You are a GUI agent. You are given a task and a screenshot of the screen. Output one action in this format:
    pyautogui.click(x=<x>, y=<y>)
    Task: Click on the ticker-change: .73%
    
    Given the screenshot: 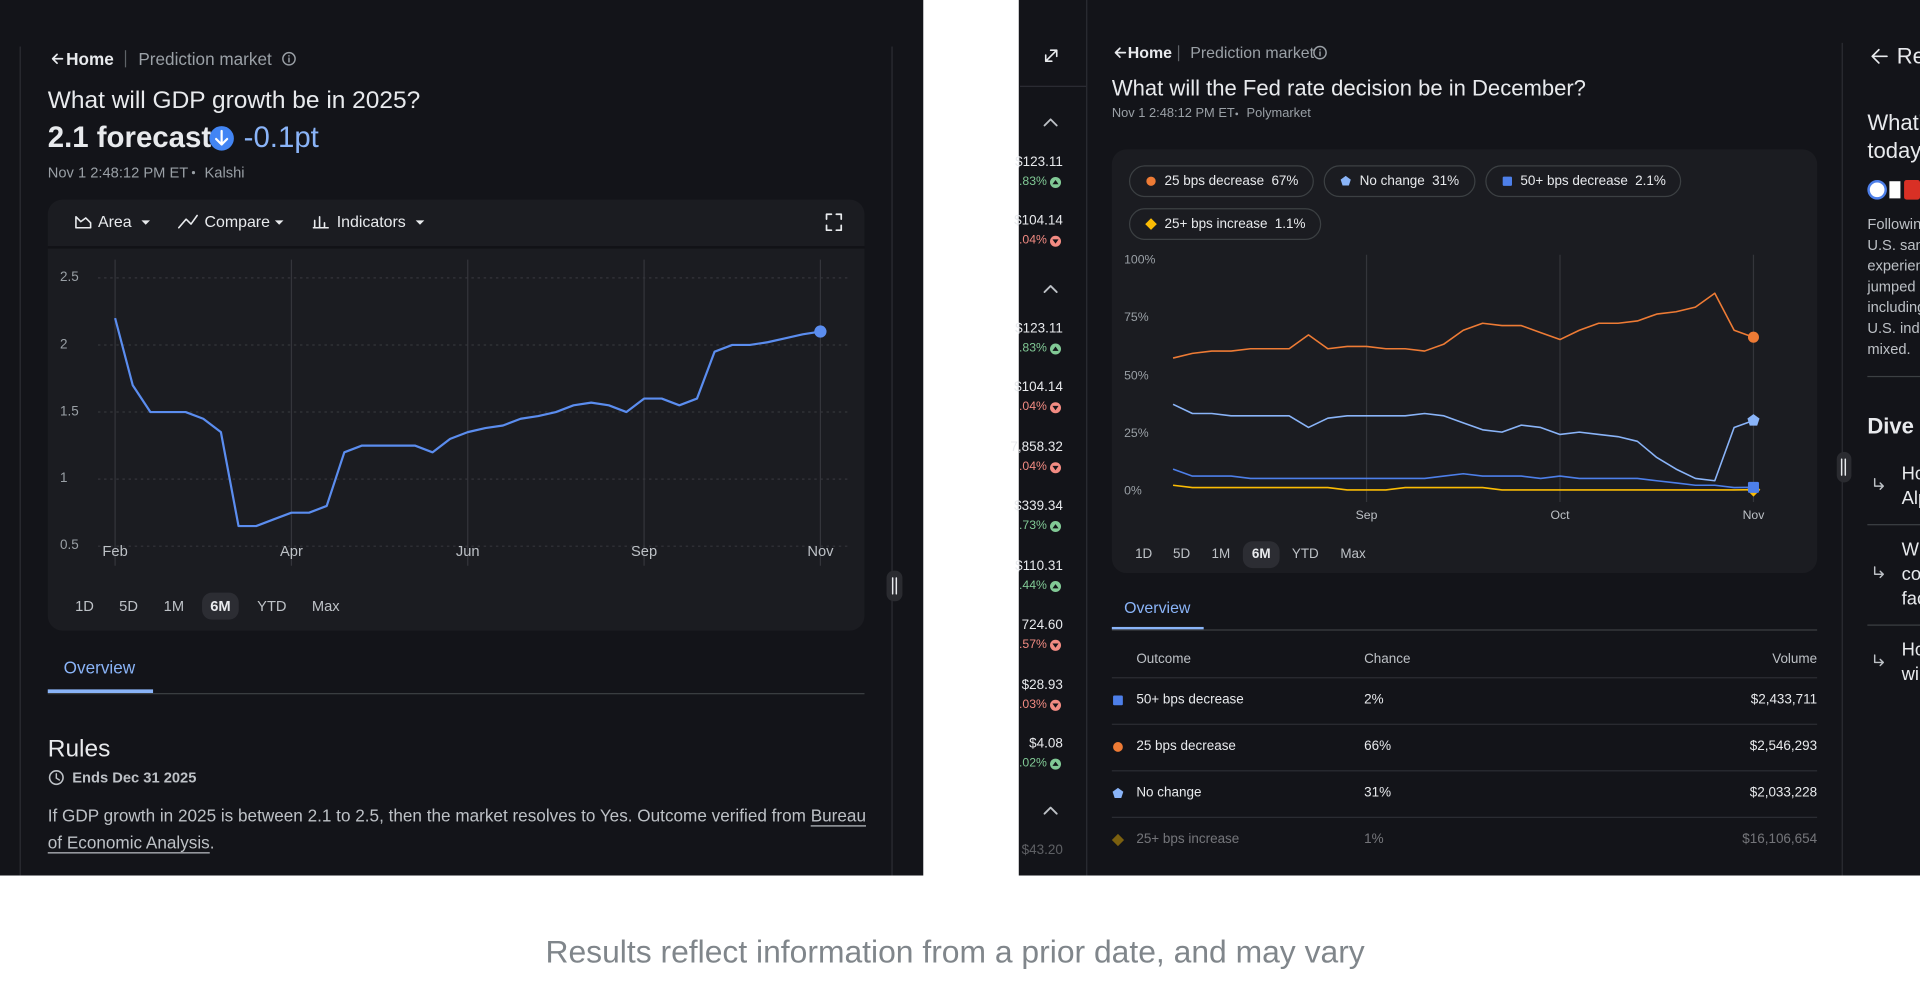 What is the action you would take?
    pyautogui.click(x=1033, y=526)
    